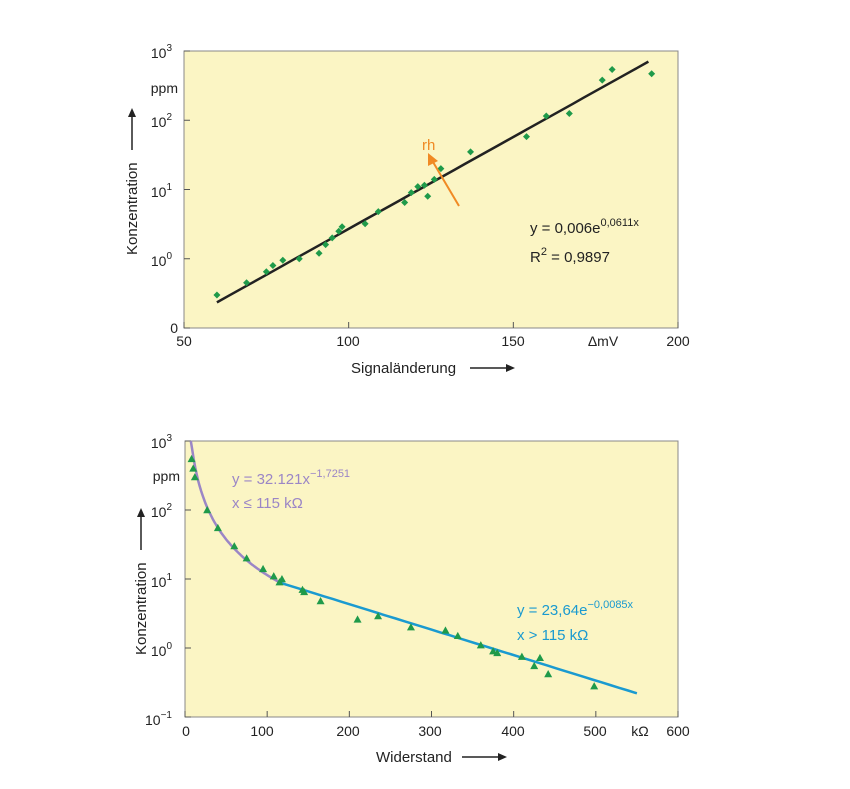  I want to click on bottom-exp-equation-line1: y = 23,64e−0,0085x, so click(575, 609).